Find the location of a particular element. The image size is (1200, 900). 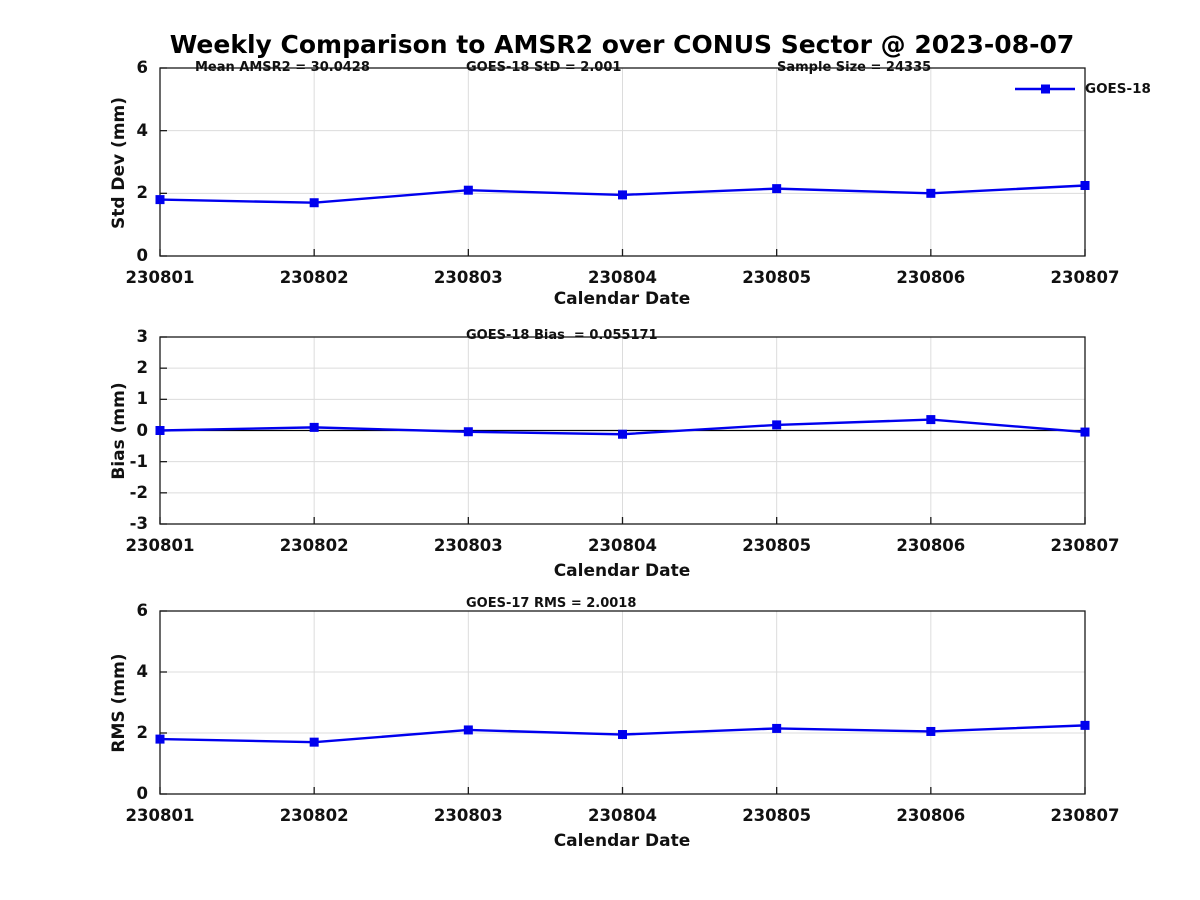

annotation-goes18-std: GOES-18 StD = 2.001 is located at coordinates (544, 67).